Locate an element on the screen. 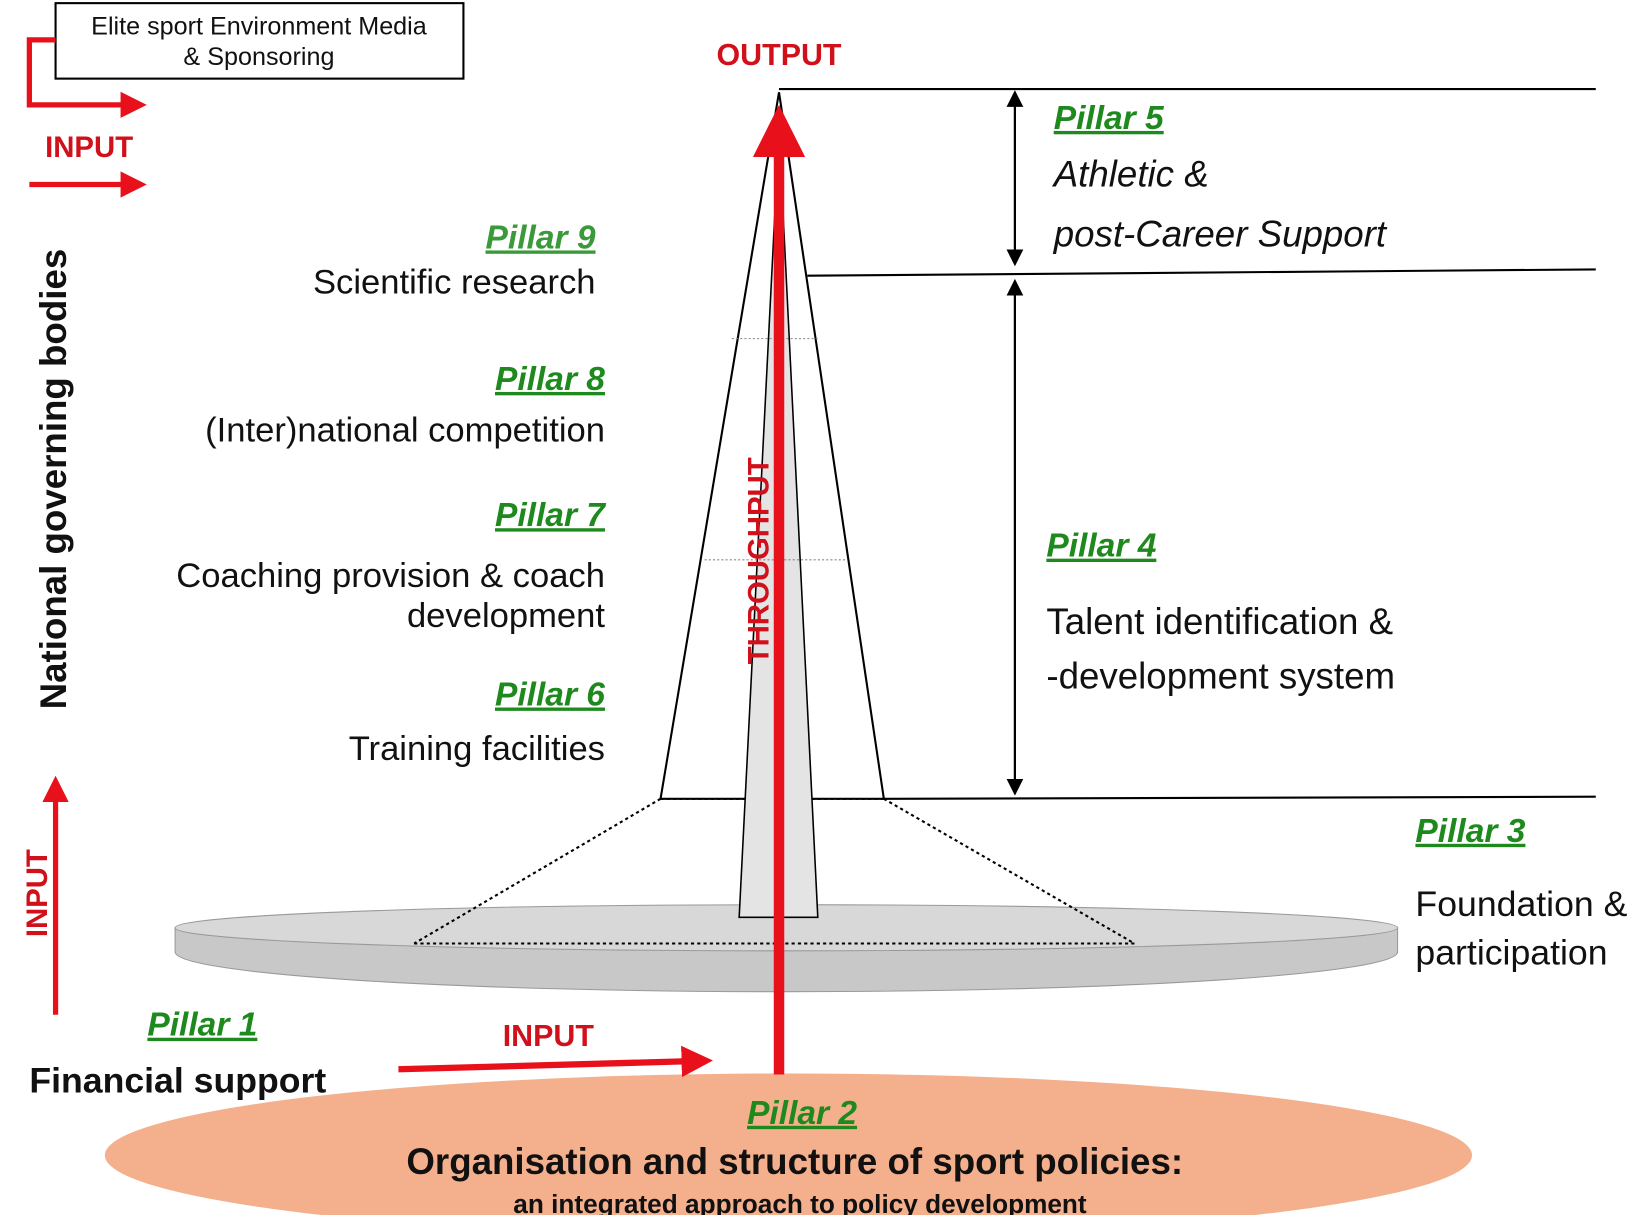 This screenshot has height=1215, width=1644. environment-line2: & Sponsoring is located at coordinates (258, 57).